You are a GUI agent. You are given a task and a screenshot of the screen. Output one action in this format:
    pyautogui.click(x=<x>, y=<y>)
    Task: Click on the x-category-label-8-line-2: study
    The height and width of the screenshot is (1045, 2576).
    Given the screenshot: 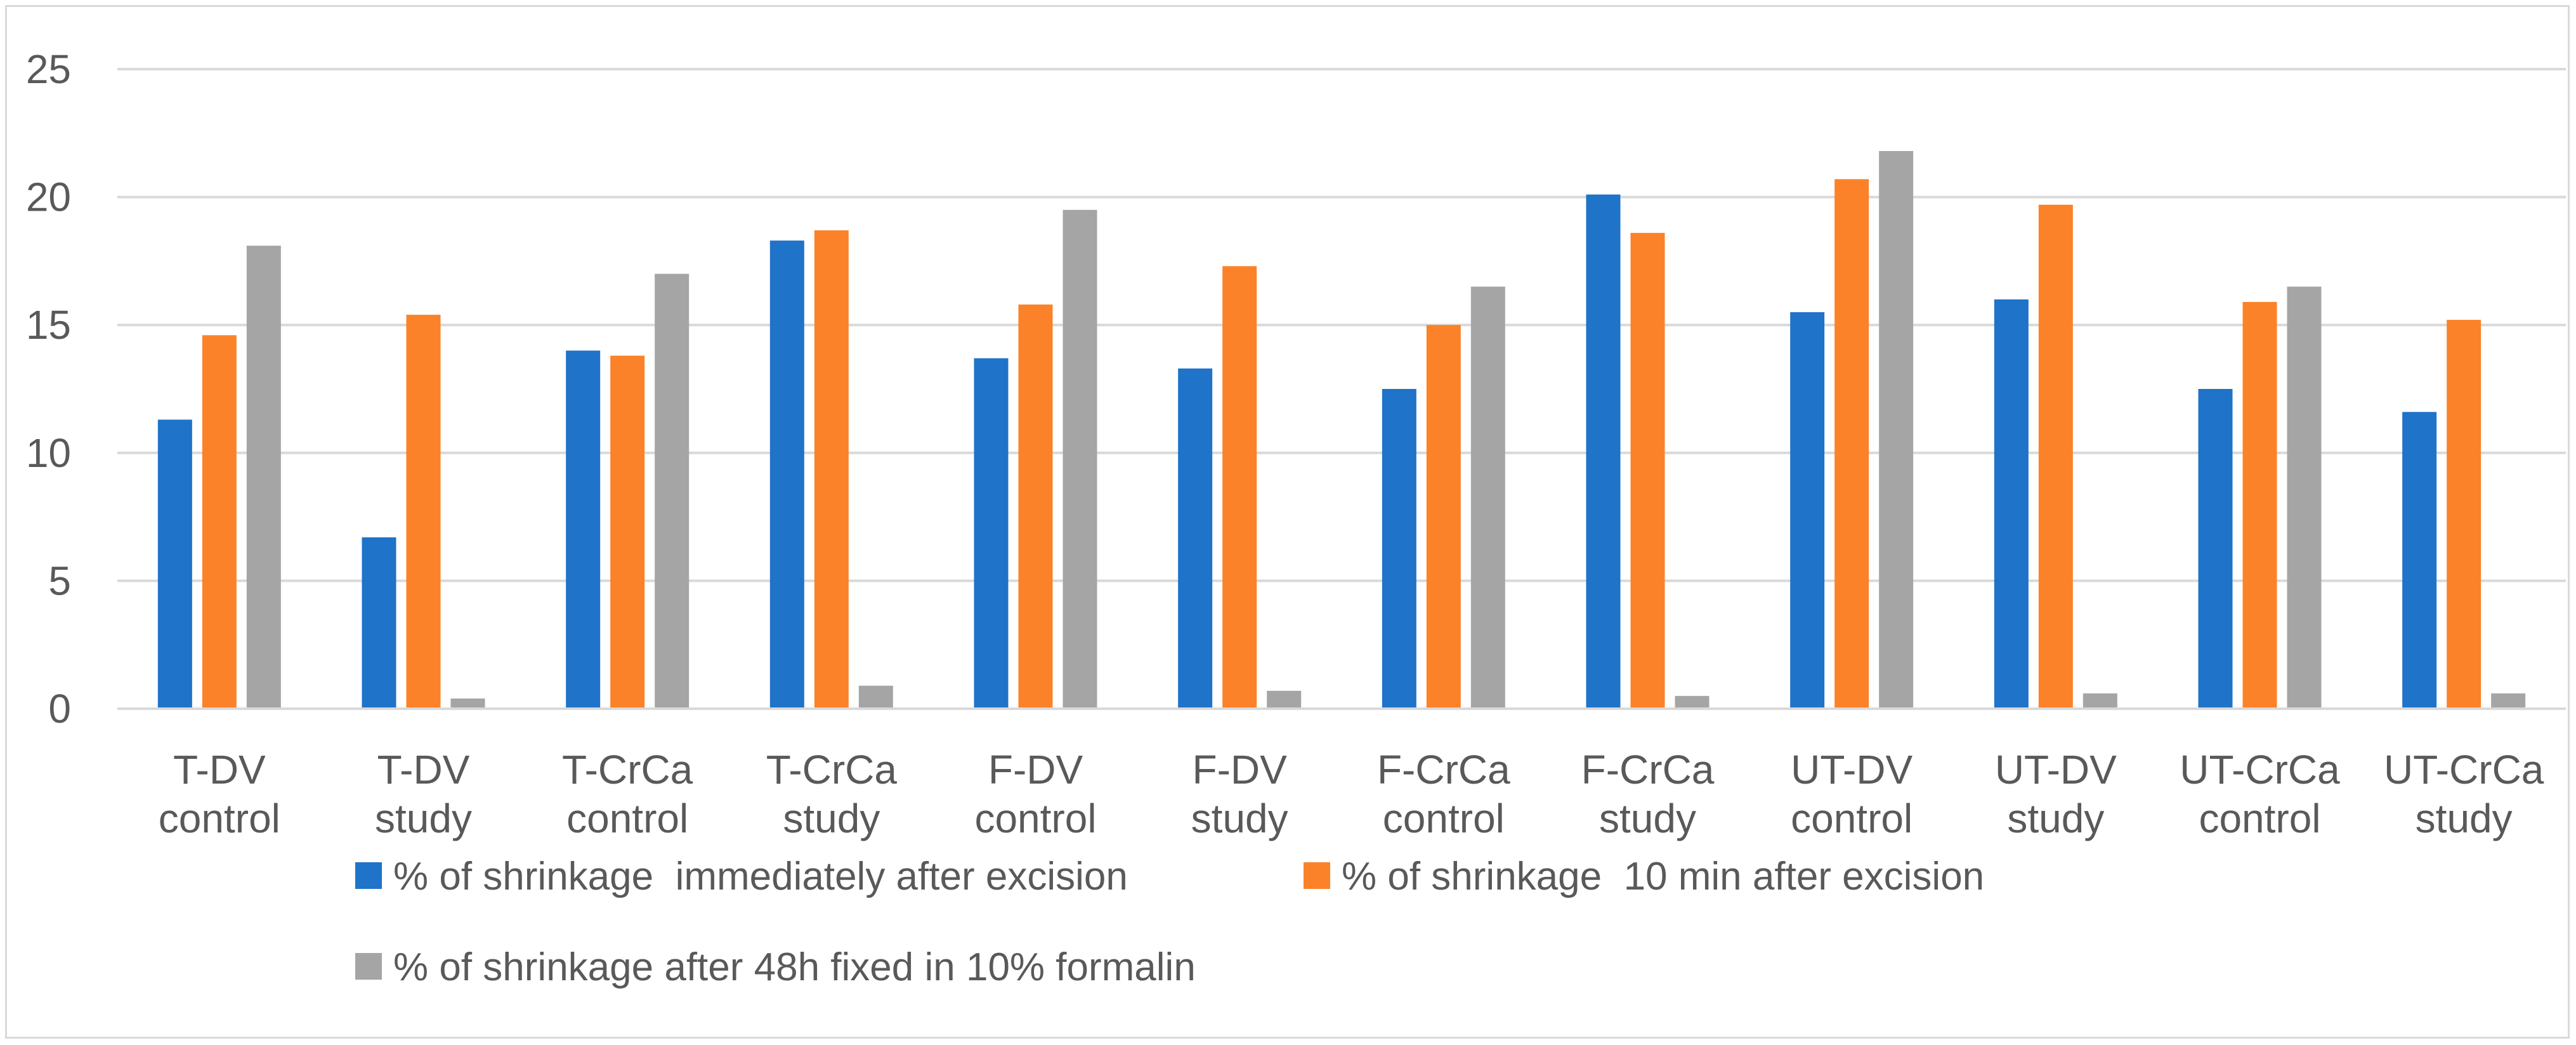 What is the action you would take?
    pyautogui.click(x=1647, y=819)
    